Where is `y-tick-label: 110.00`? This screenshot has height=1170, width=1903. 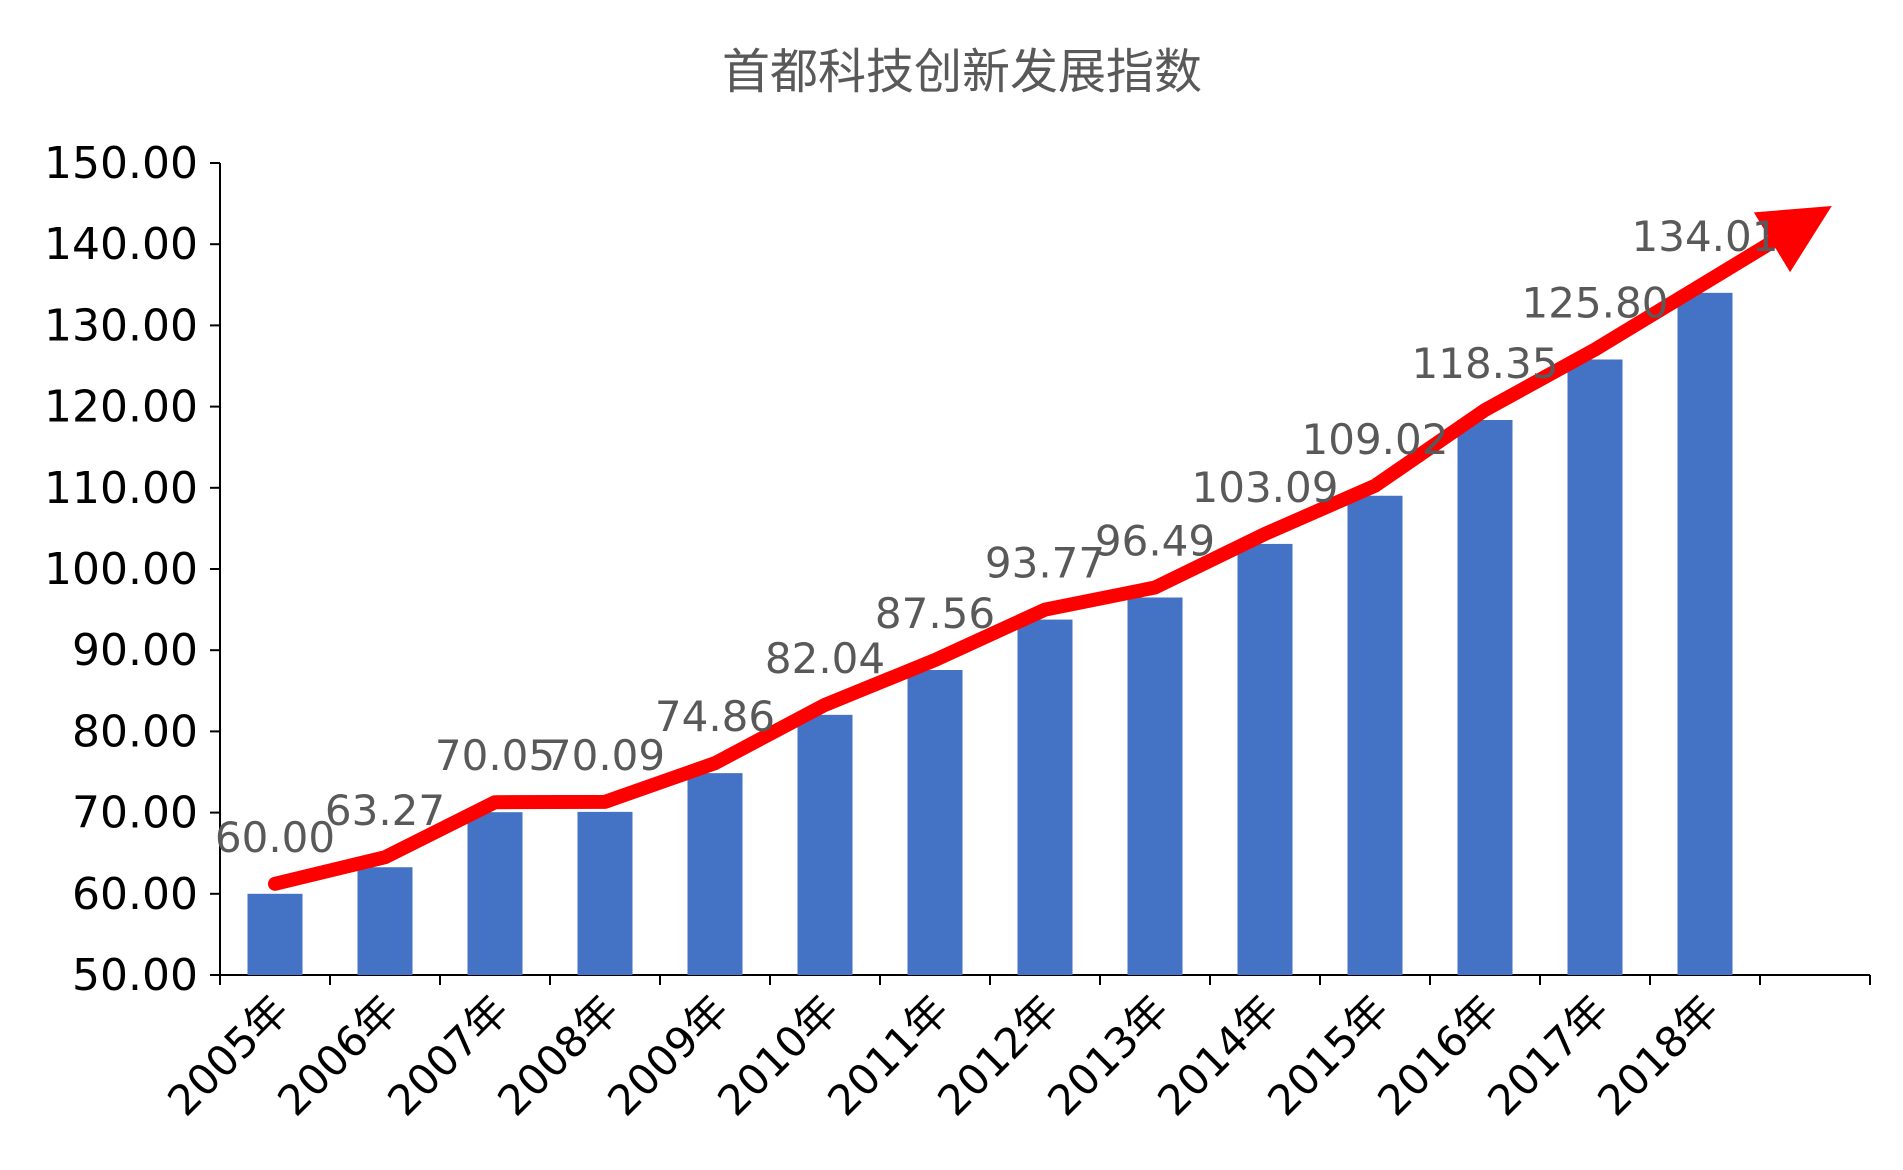
y-tick-label: 110.00 is located at coordinates (121, 488).